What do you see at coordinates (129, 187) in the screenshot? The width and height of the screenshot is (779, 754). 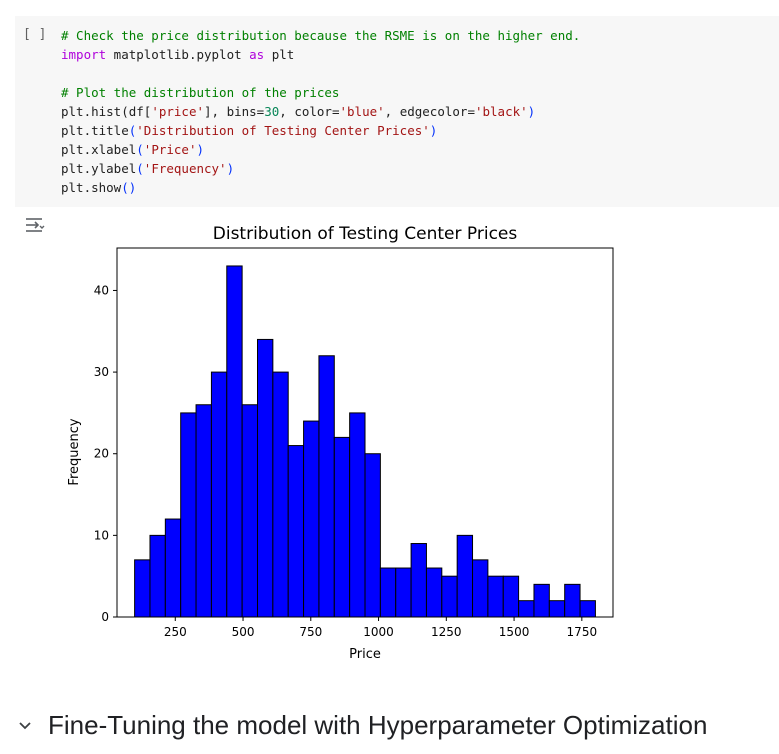 I see `code-token: ()` at bounding box center [129, 187].